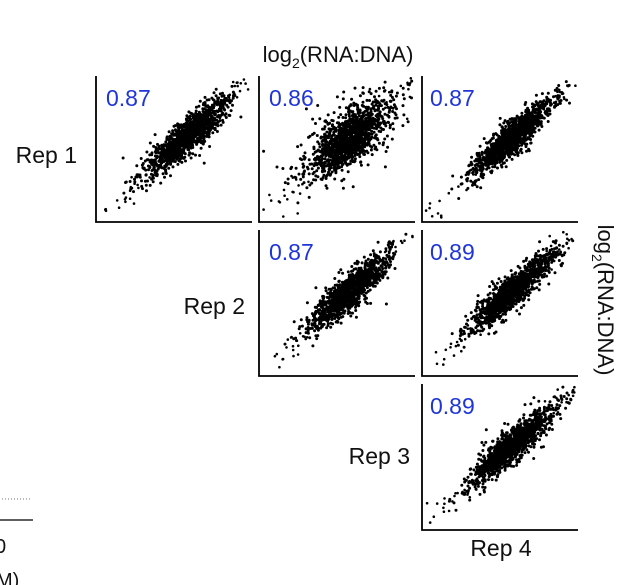 The height and width of the screenshot is (585, 621). I want to click on panel-rep1-rep4: 0.87, so click(499, 149).